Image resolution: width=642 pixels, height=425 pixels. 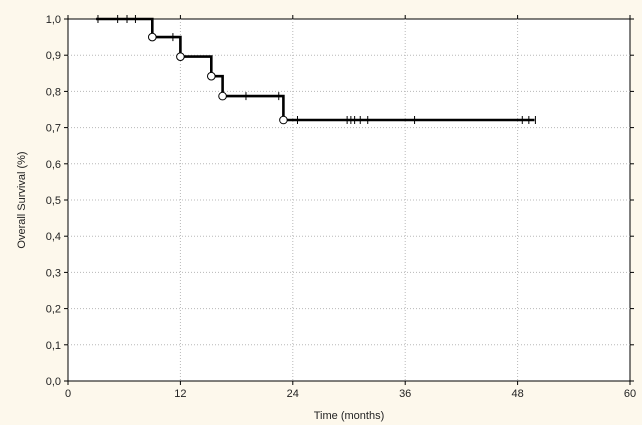 What do you see at coordinates (180, 394) in the screenshot?
I see `x-tick-label: 12` at bounding box center [180, 394].